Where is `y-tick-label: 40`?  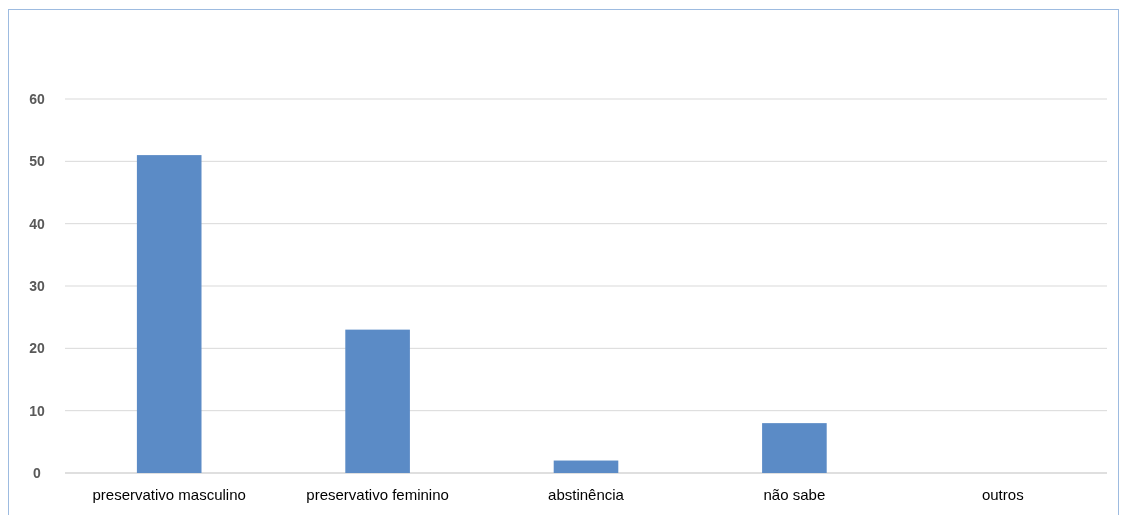
y-tick-label: 40 is located at coordinates (37, 223).